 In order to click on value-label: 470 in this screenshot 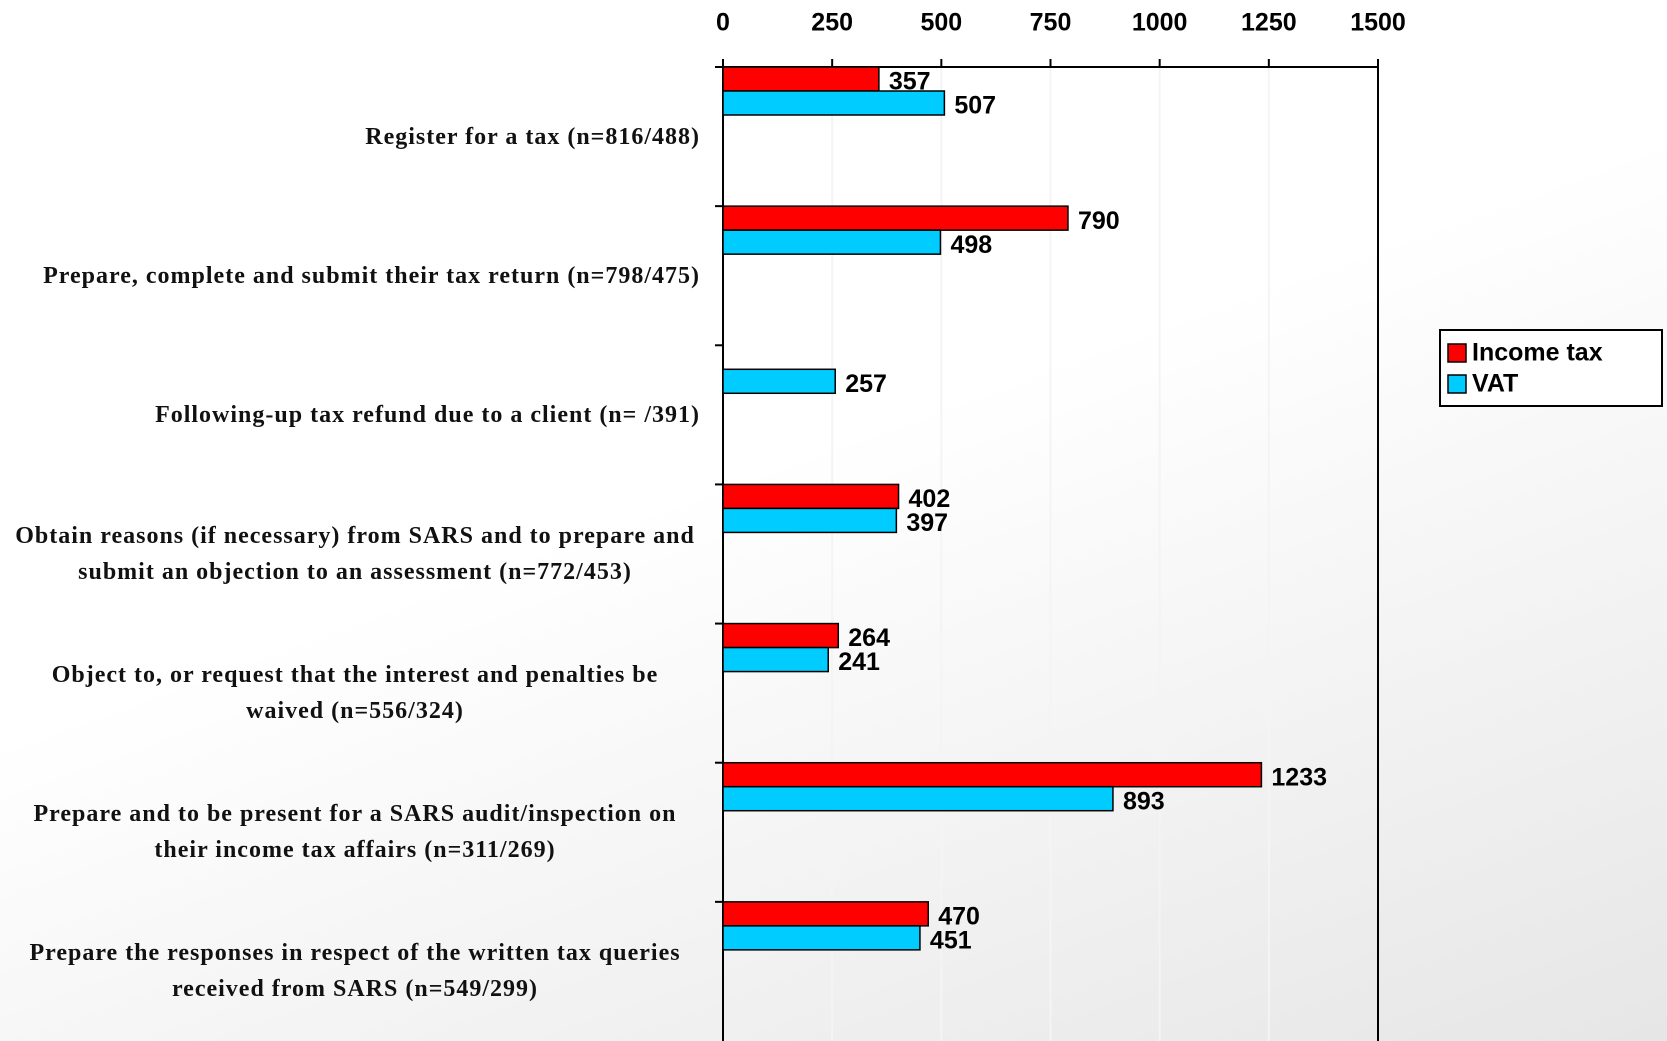, I will do `click(959, 916)`.